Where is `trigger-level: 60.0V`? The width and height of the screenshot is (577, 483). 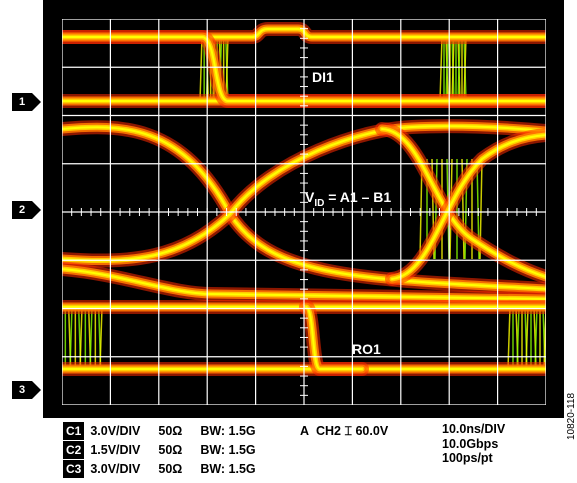 trigger-level: 60.0V is located at coordinates (372, 431).